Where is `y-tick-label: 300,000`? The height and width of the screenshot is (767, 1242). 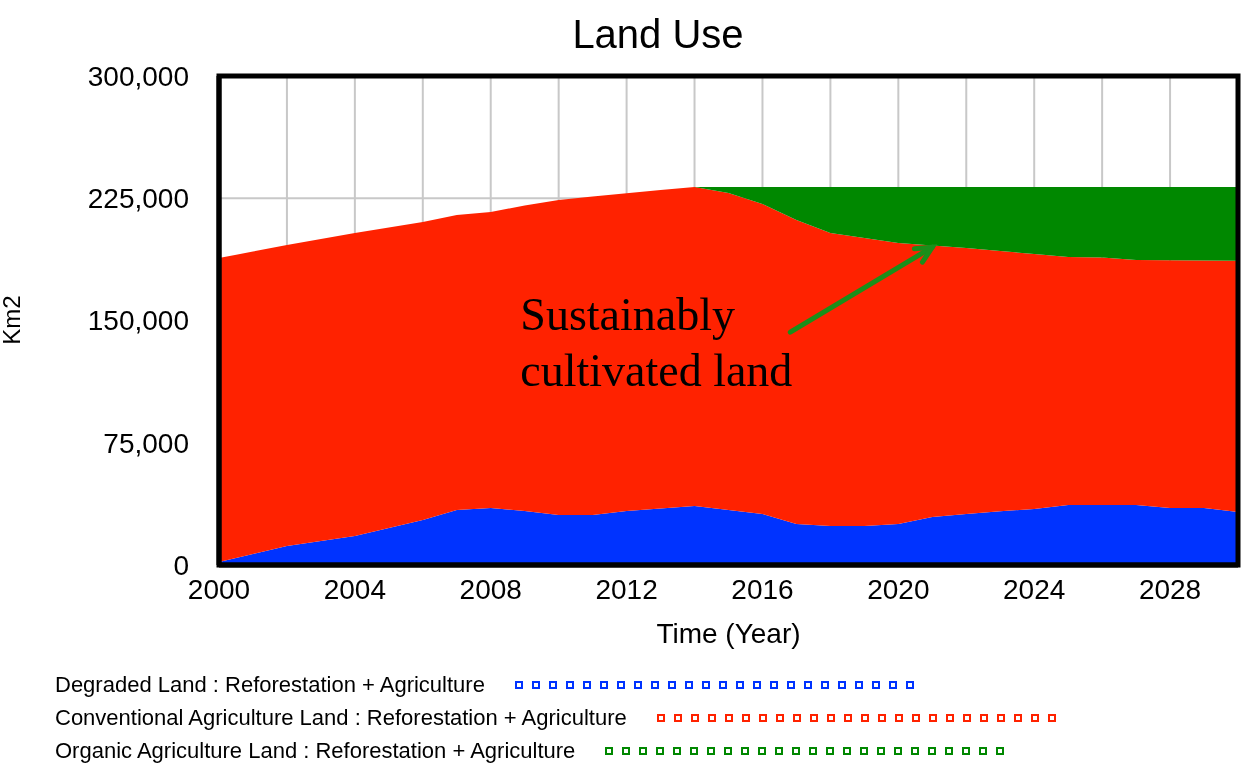
y-tick-label: 300,000 is located at coordinates (138, 76).